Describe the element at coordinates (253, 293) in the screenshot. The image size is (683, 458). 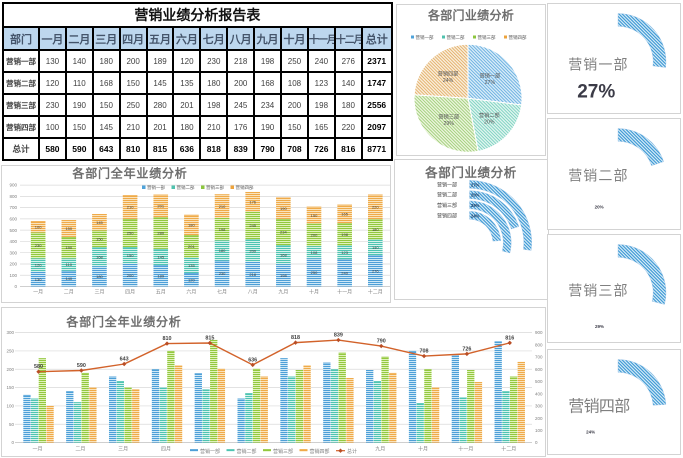
I see `svg-text: 八月` at that location.